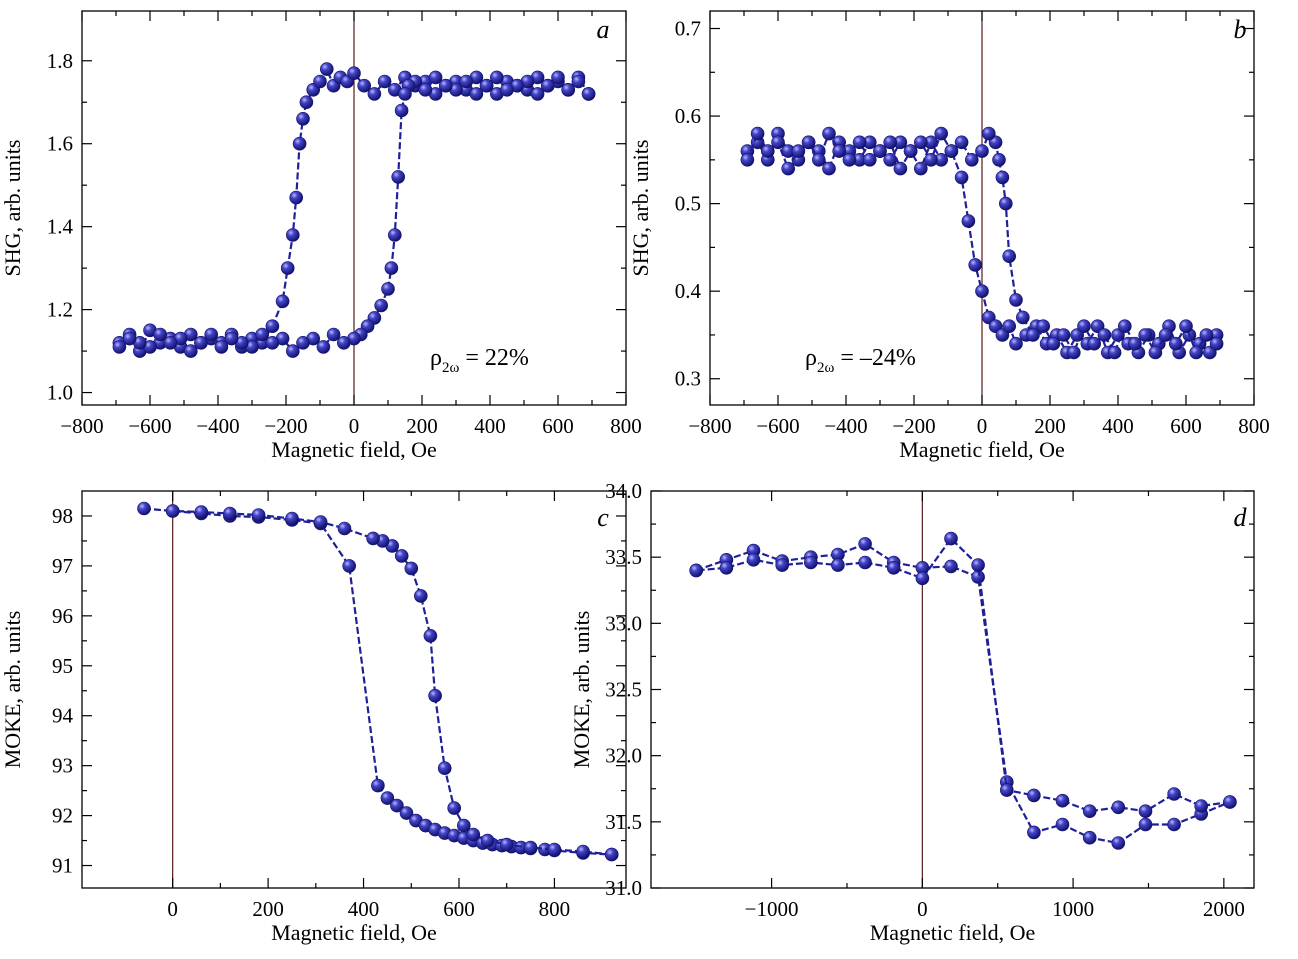 This screenshot has width=1298, height=959. What do you see at coordinates (558, 426) in the screenshot?
I see `x-tick-label: 600` at bounding box center [558, 426].